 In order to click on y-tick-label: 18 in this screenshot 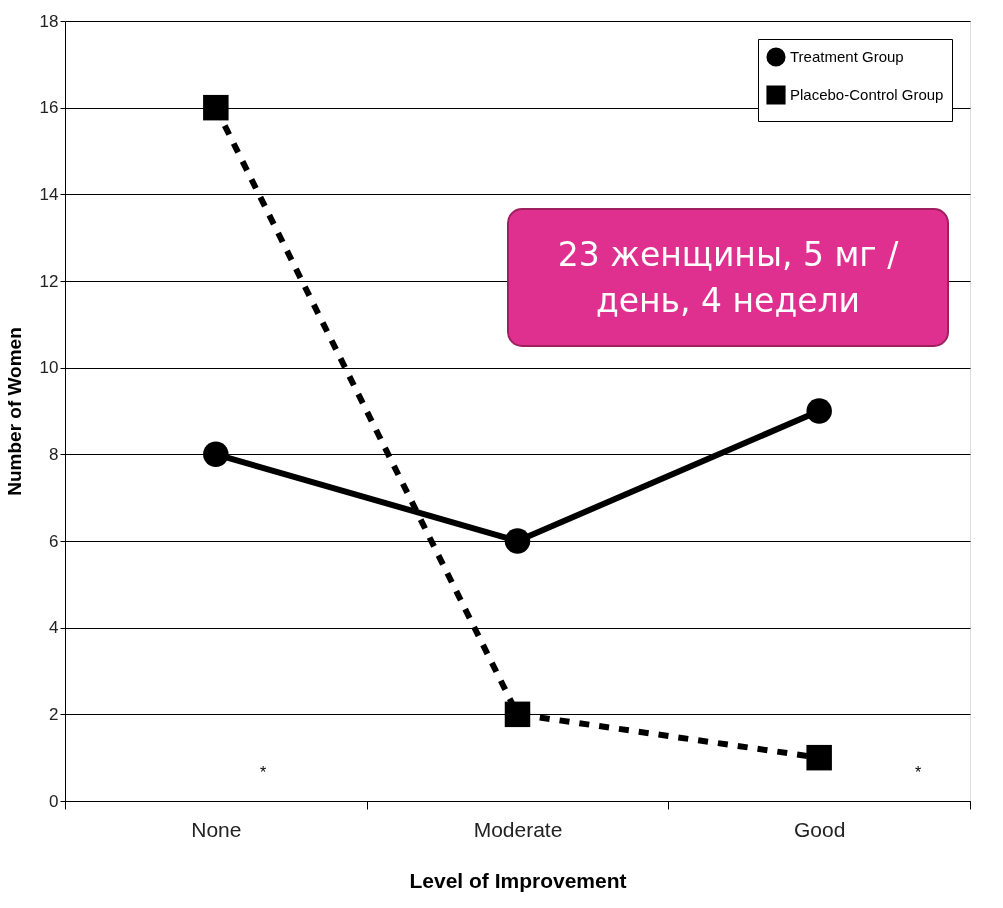, I will do `click(49, 21)`.